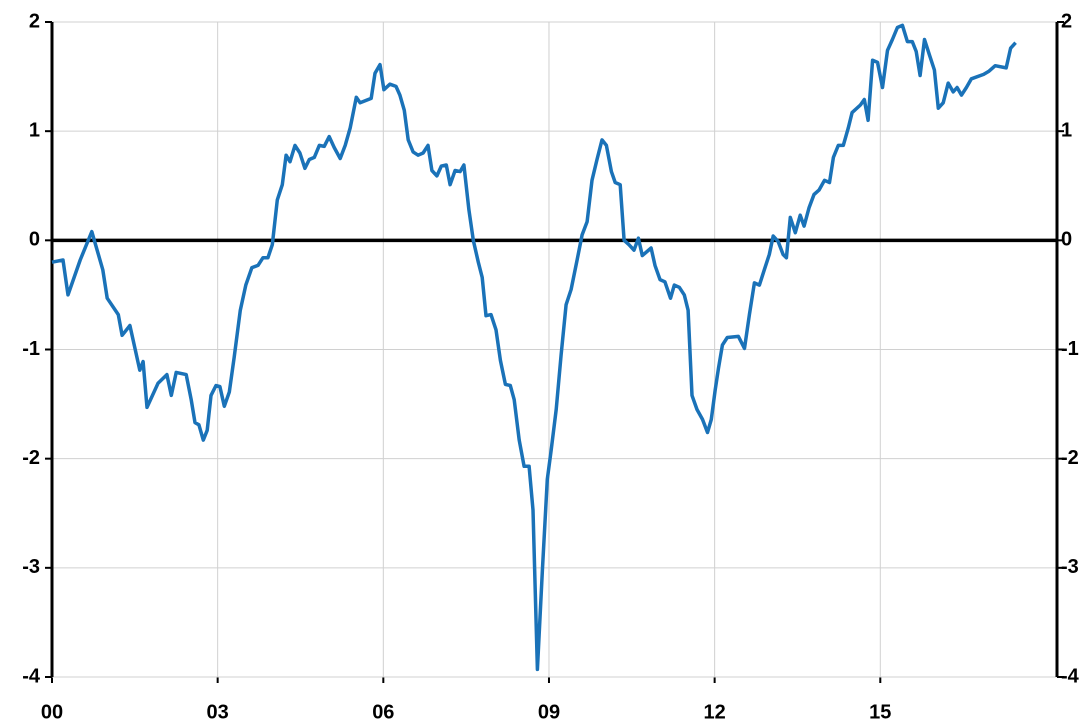  What do you see at coordinates (31, 676) in the screenshot?
I see `y-tick-label: -4` at bounding box center [31, 676].